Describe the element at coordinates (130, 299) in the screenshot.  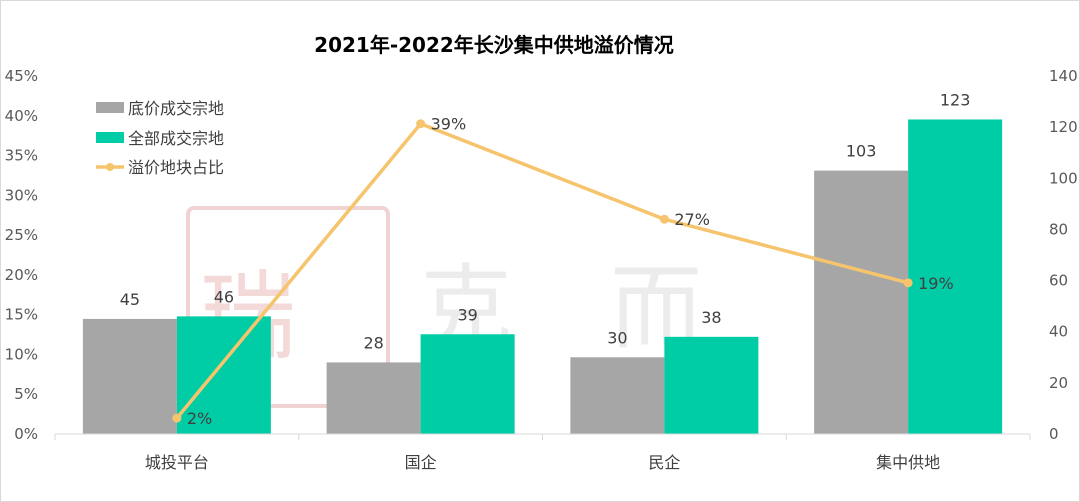
I see `bar-data-label: 45` at that location.